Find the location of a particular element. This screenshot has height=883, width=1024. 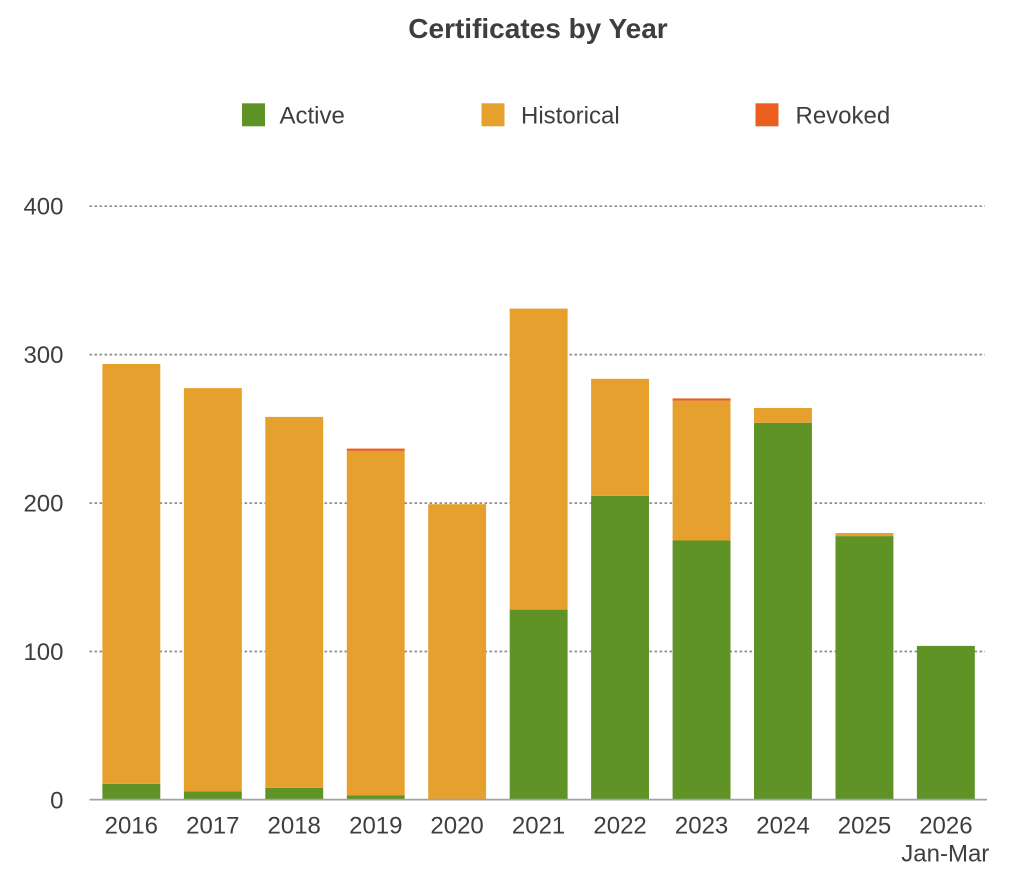

svg-text: 2024 is located at coordinates (782, 826).